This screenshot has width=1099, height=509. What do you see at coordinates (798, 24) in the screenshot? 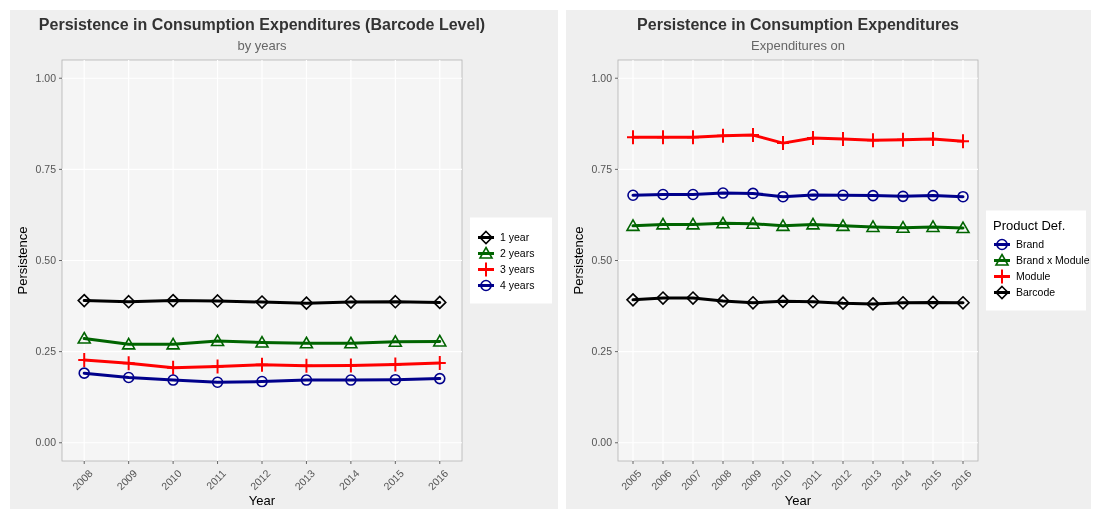
I see `chart-title: Persistence in Consumption Expenditures` at bounding box center [798, 24].